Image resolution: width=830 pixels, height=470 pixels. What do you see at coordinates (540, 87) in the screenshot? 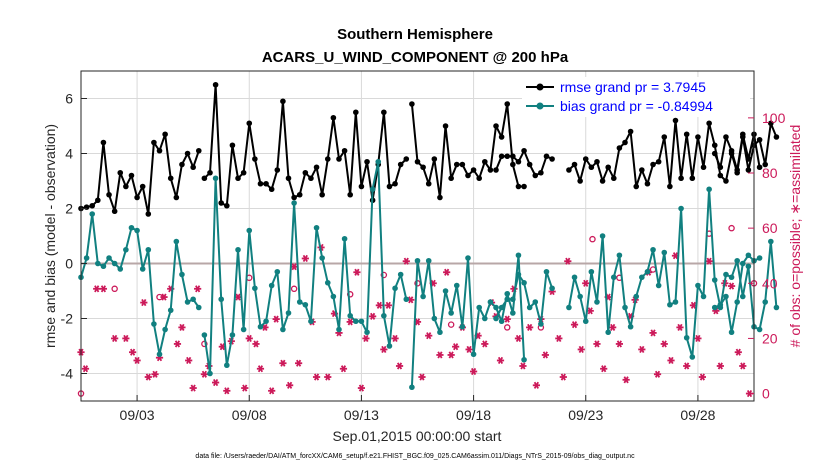
I see `legend-rmse-marker` at bounding box center [540, 87].